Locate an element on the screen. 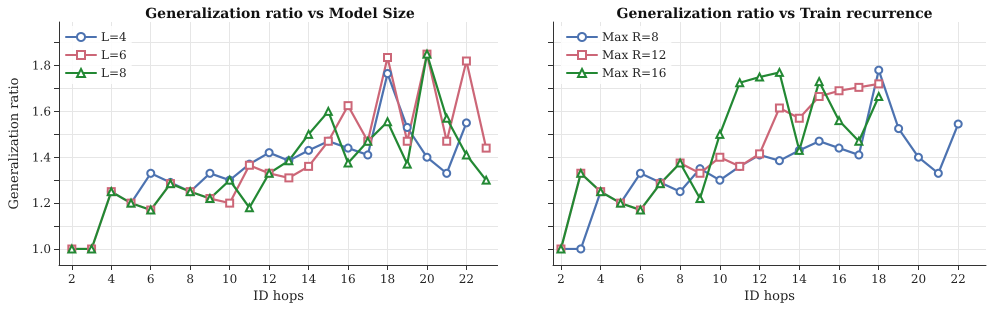  legend-label: L=6 is located at coordinates (114, 55).